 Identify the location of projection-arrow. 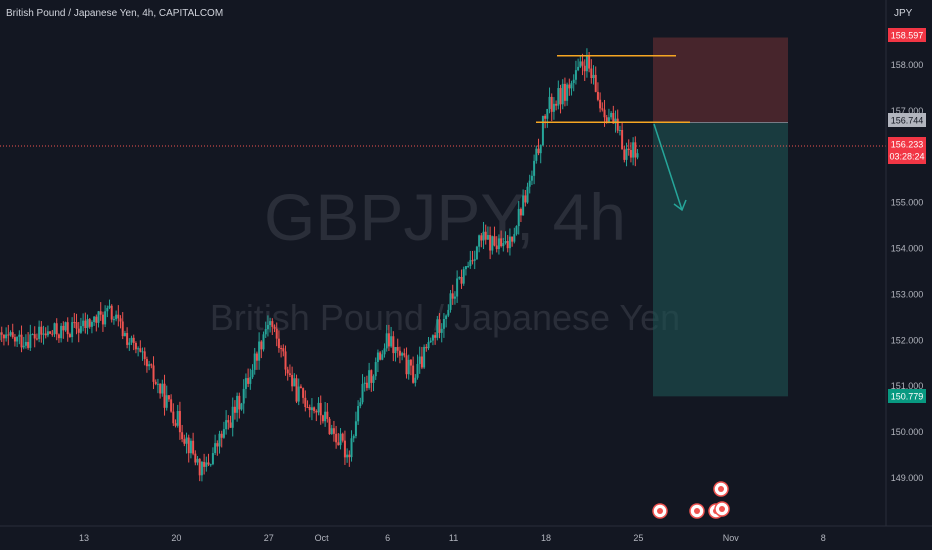
(668, 167).